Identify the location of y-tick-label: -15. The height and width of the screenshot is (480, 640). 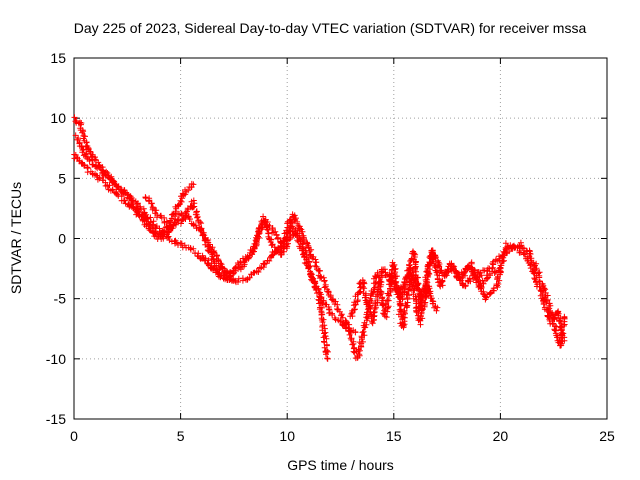
(56, 419).